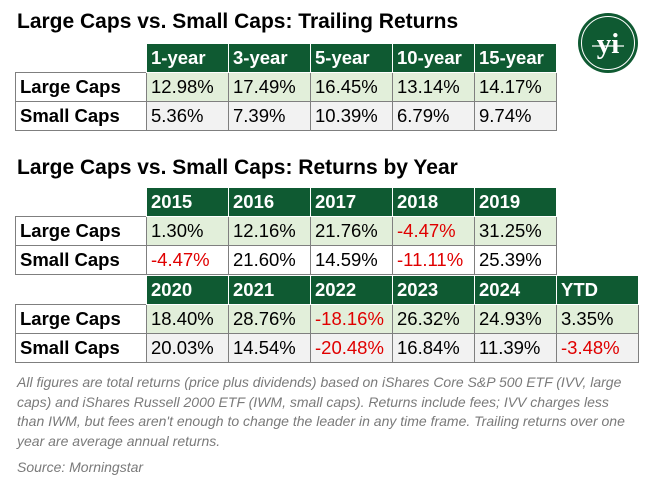 The image size is (653, 490). Describe the element at coordinates (269, 87) in the screenshot. I see `value-cell: 17.49%` at that location.